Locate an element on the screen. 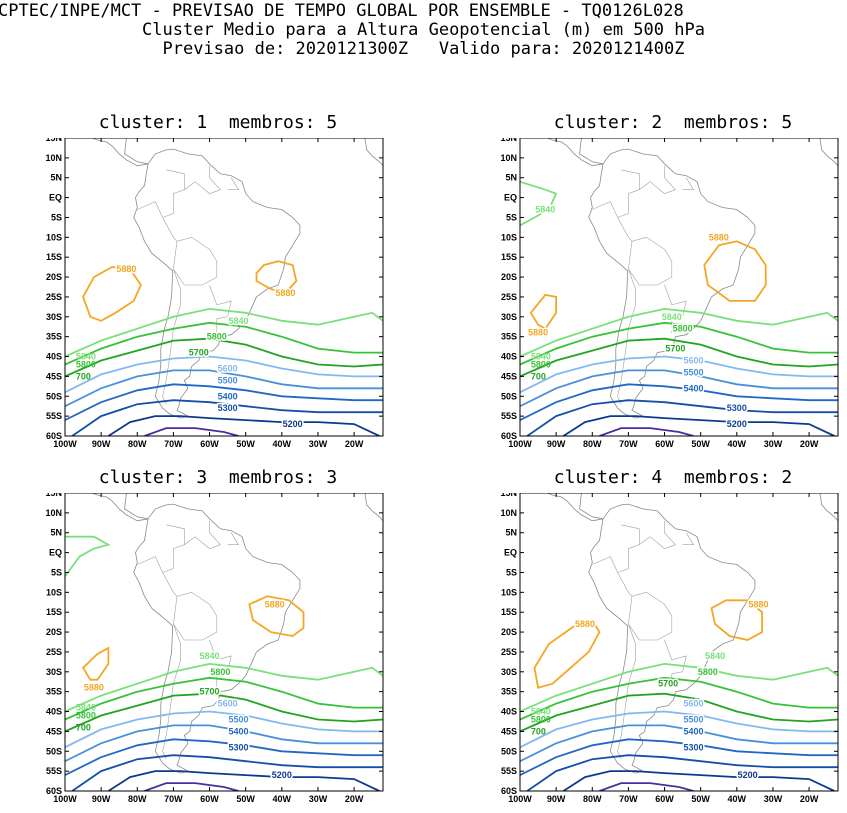 The width and height of the screenshot is (847, 813). lat-tick-label: 35S is located at coordinates (509, 692).